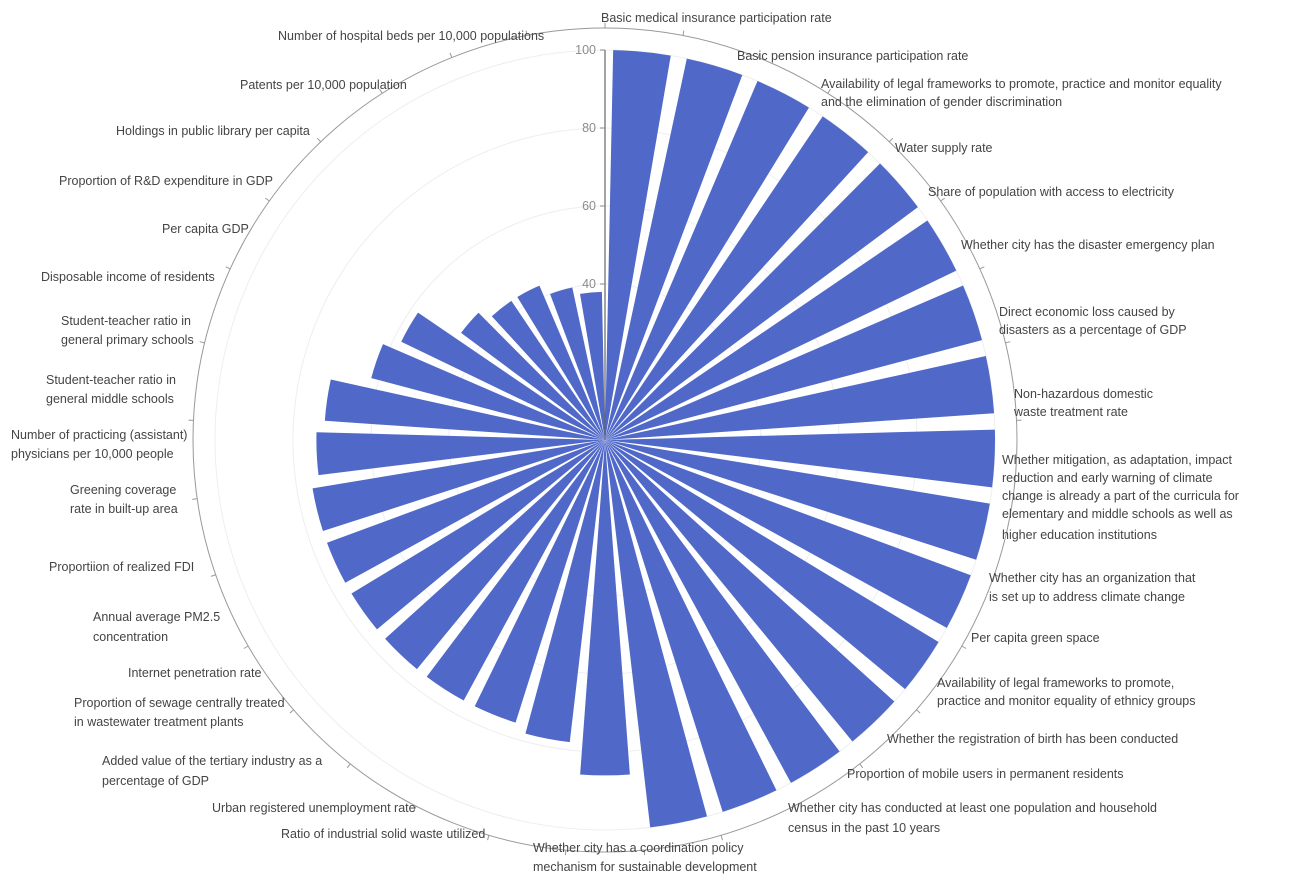 Image resolution: width=1290 pixels, height=877 pixels. Describe the element at coordinates (645, 867) in the screenshot. I see `category-label: mechanism for sustainable development` at that location.